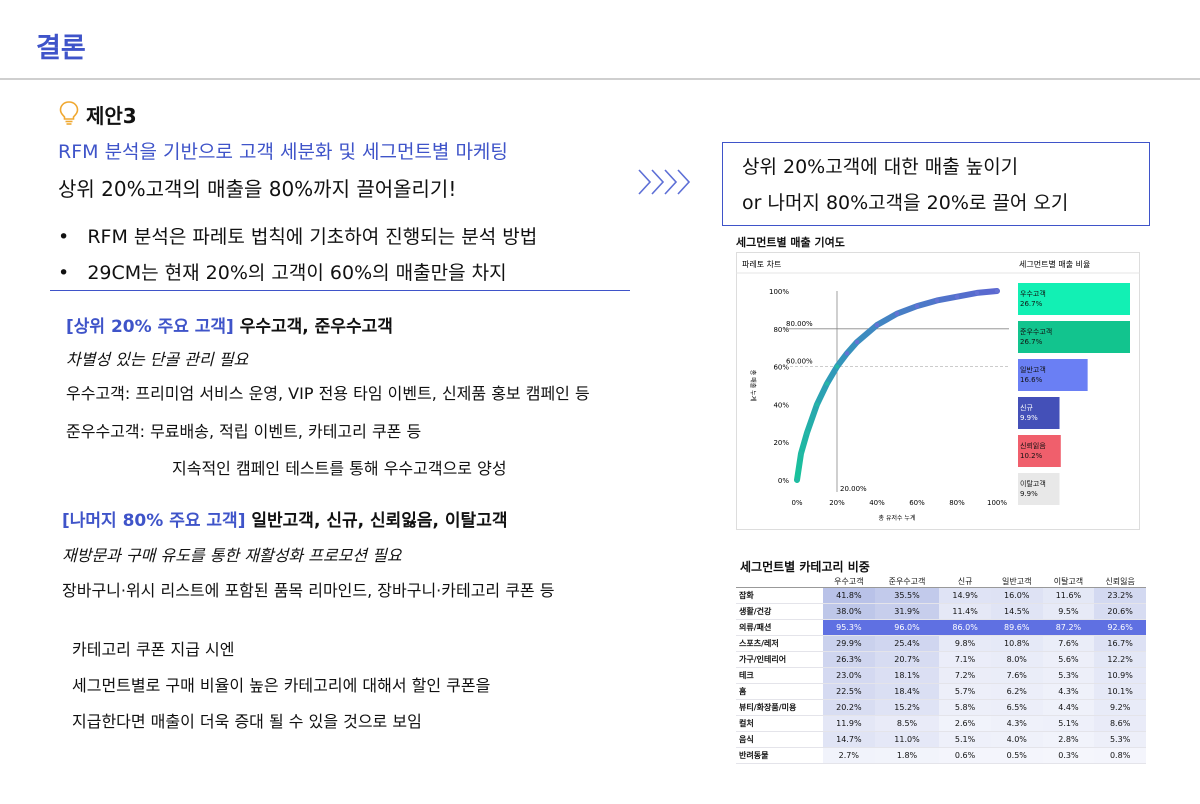  What do you see at coordinates (1120, 691) in the screenshot?
I see `heatmap-cell: 10.1%` at bounding box center [1120, 691].